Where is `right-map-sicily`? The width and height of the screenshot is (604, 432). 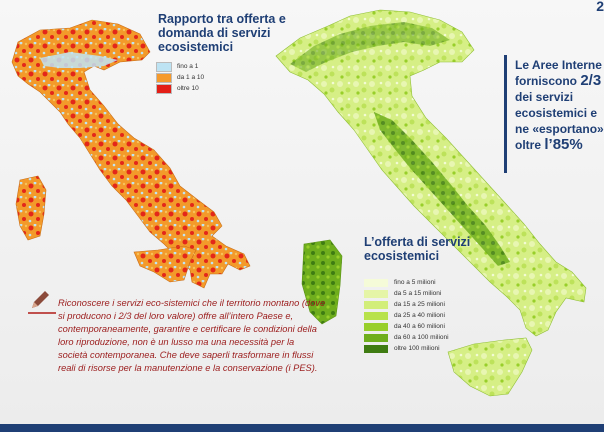
right-map-sicily is located at coordinates (490, 367).